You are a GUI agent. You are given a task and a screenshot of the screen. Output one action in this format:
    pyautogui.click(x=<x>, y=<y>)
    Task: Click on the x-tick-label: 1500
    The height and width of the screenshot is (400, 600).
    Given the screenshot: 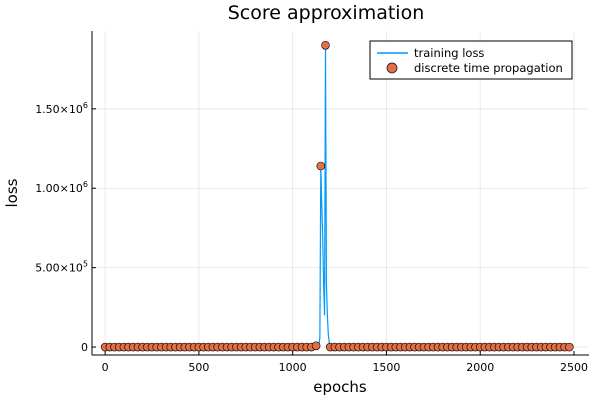 What is the action you would take?
    pyautogui.click(x=386, y=367)
    